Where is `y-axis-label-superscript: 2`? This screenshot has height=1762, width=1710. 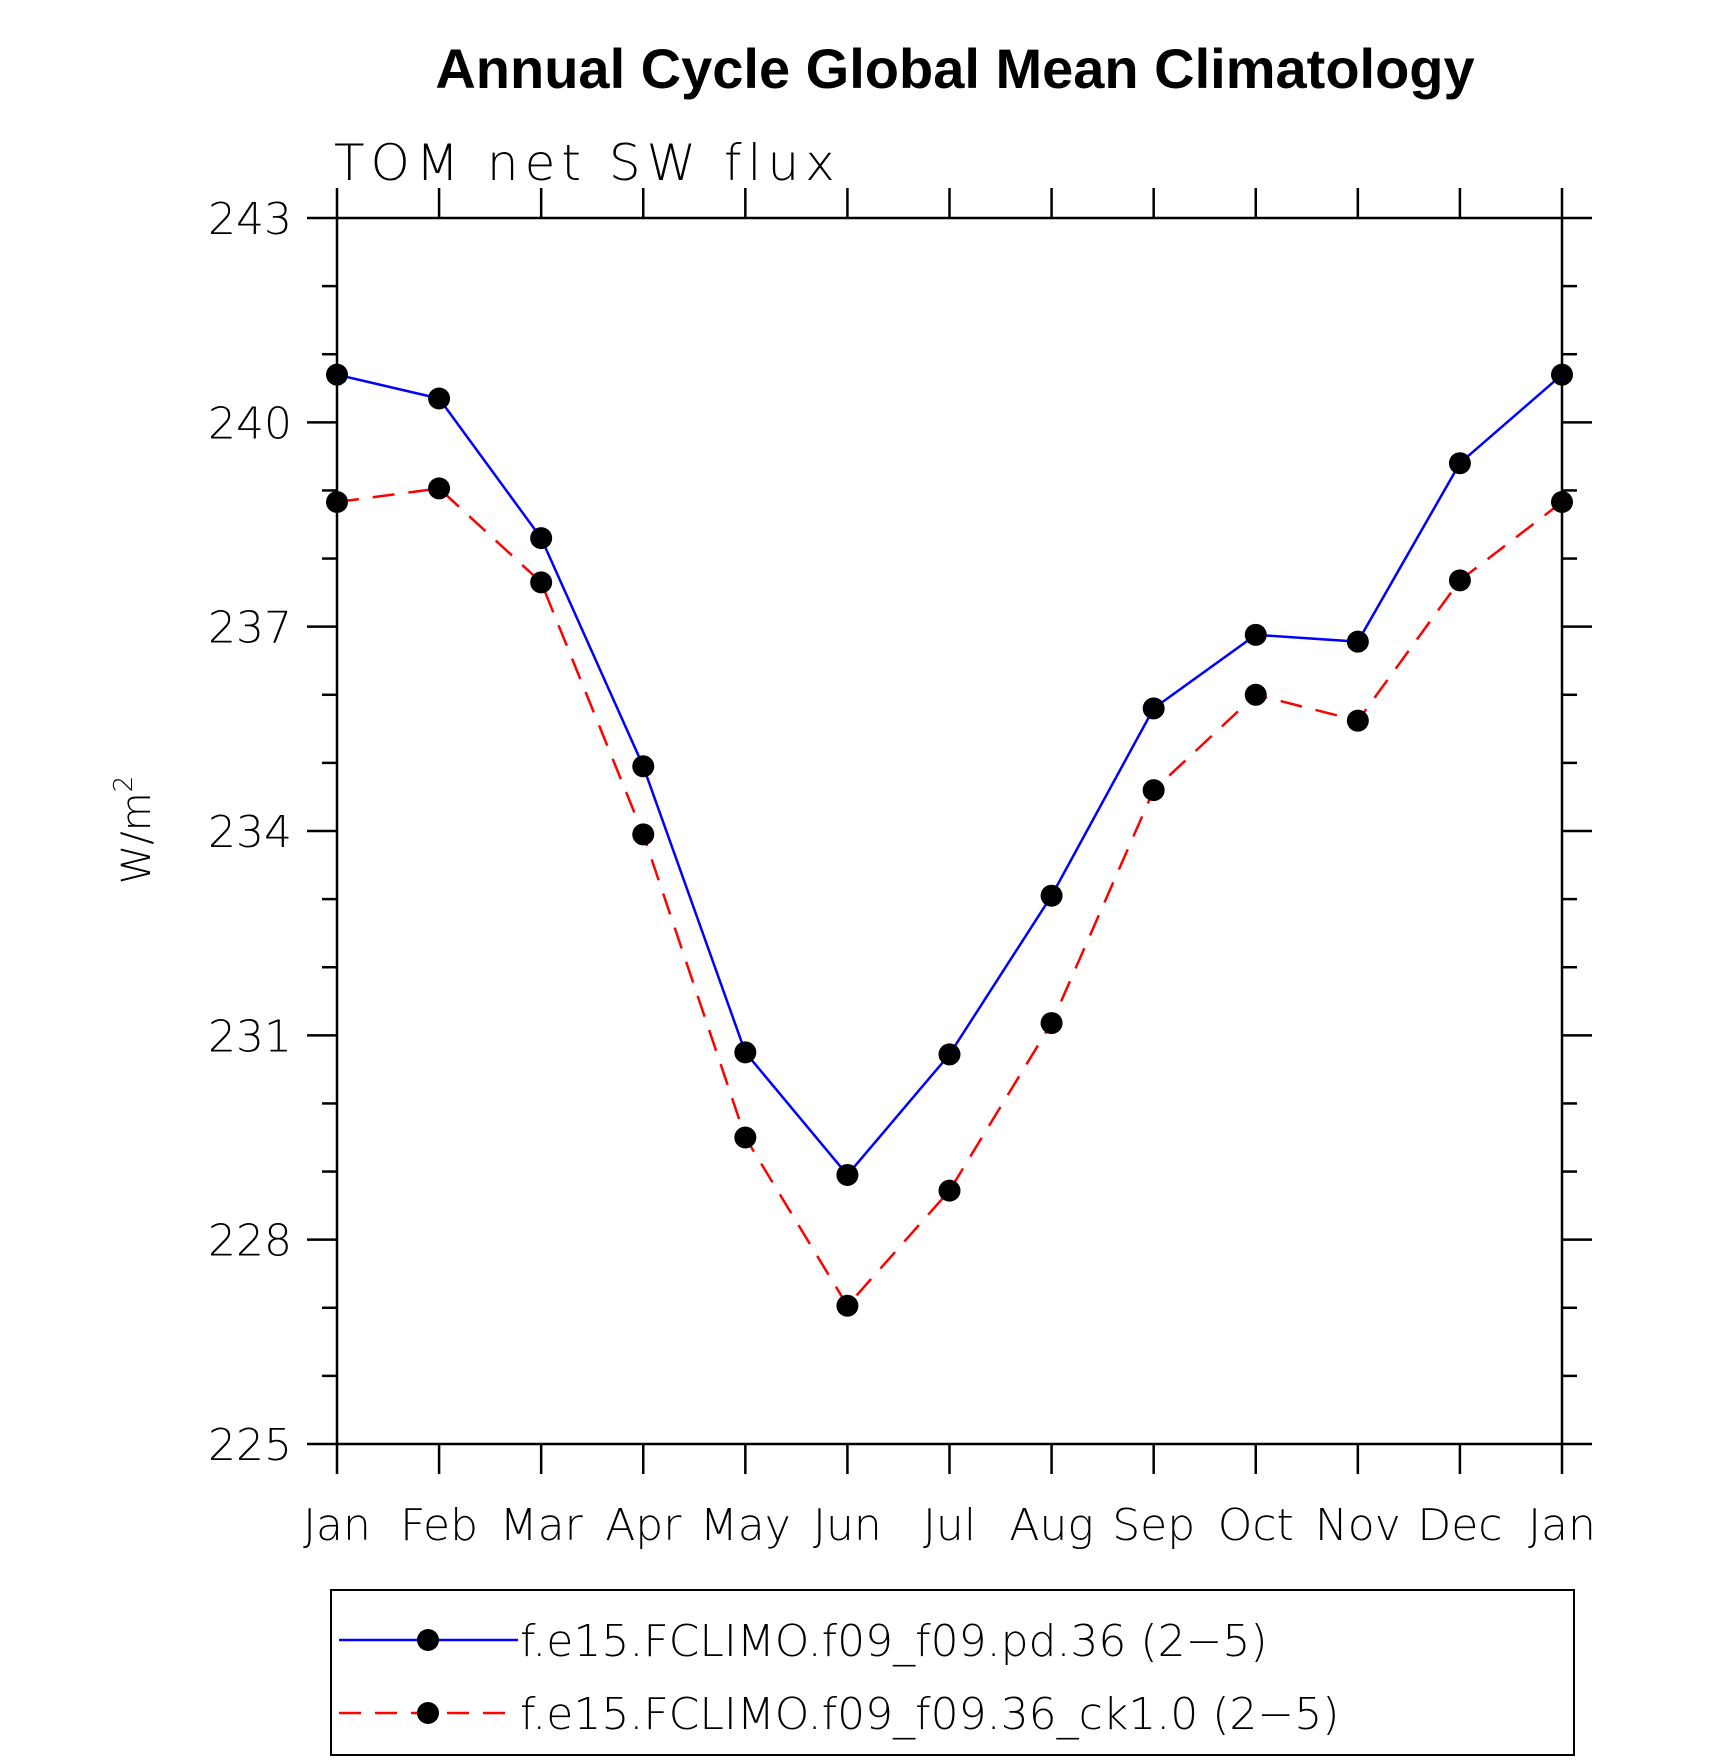
y-axis-label-superscript: 2 is located at coordinates (124, 784).